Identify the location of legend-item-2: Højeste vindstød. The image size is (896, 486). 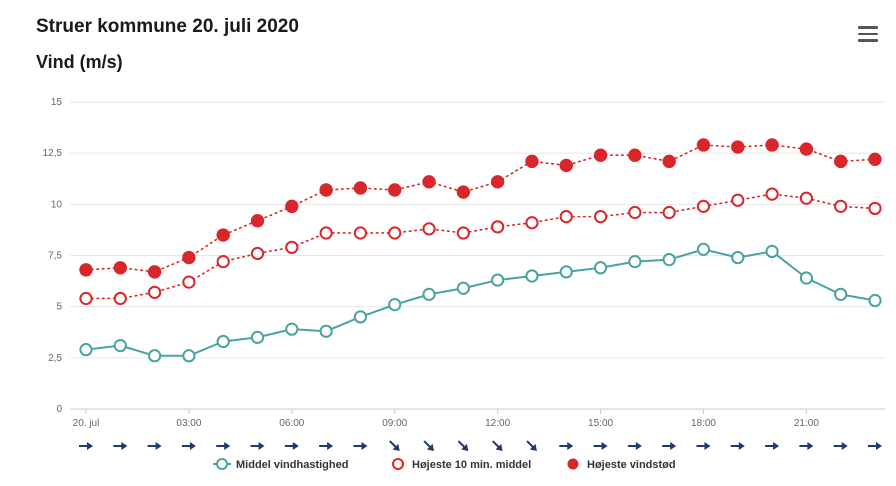
(621, 464).